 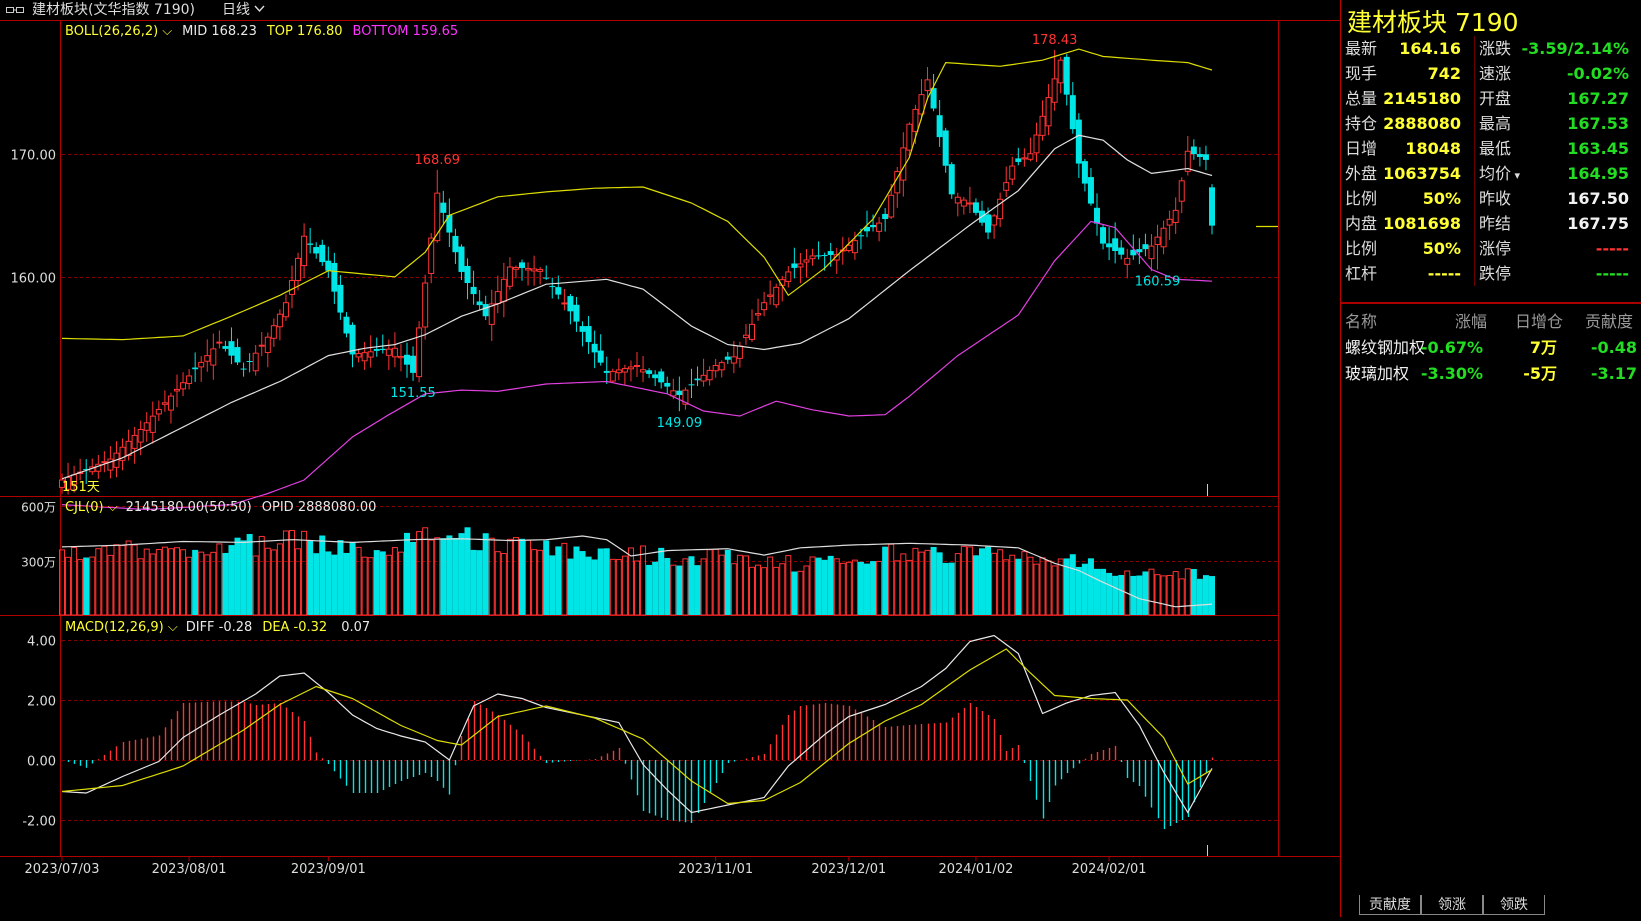 I want to click on quote-row: 日增 18048, so click(x=1403, y=149).